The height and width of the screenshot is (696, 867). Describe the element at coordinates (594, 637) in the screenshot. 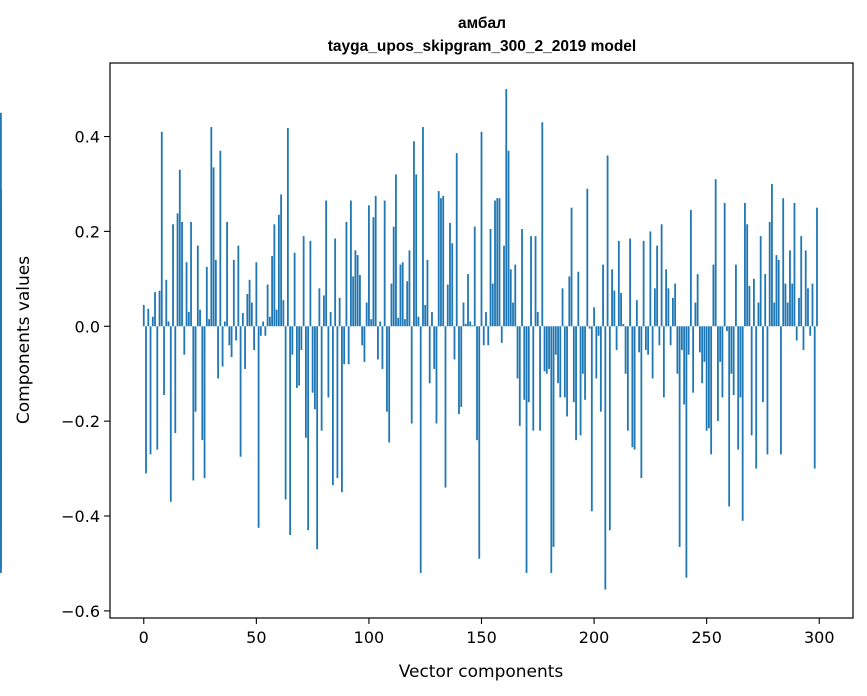

I see `x-tick-label: 200` at that location.